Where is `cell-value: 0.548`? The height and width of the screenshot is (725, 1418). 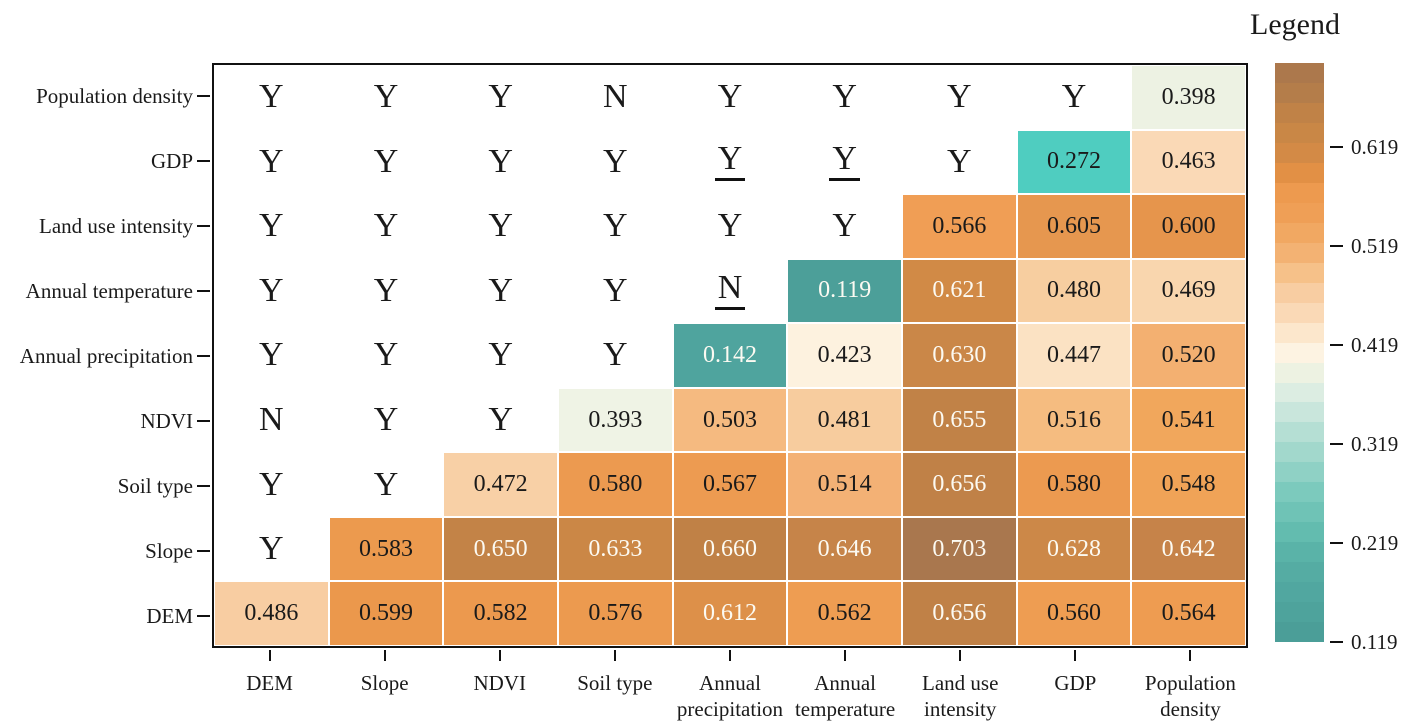 cell-value: 0.548 is located at coordinates (1188, 484).